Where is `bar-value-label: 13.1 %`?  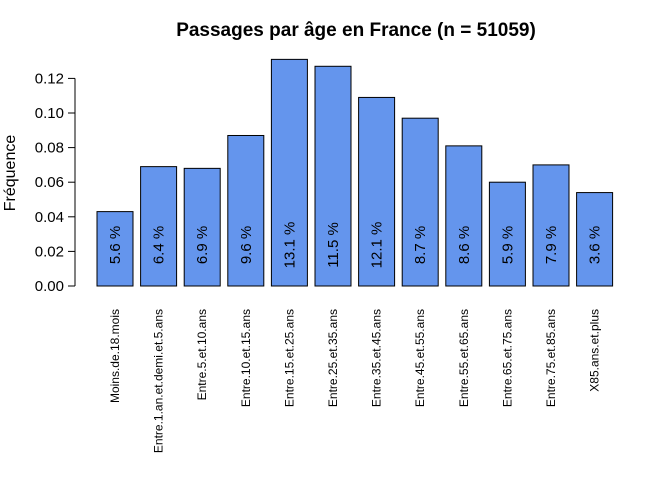 bar-value-label: 13.1 % is located at coordinates (289, 245).